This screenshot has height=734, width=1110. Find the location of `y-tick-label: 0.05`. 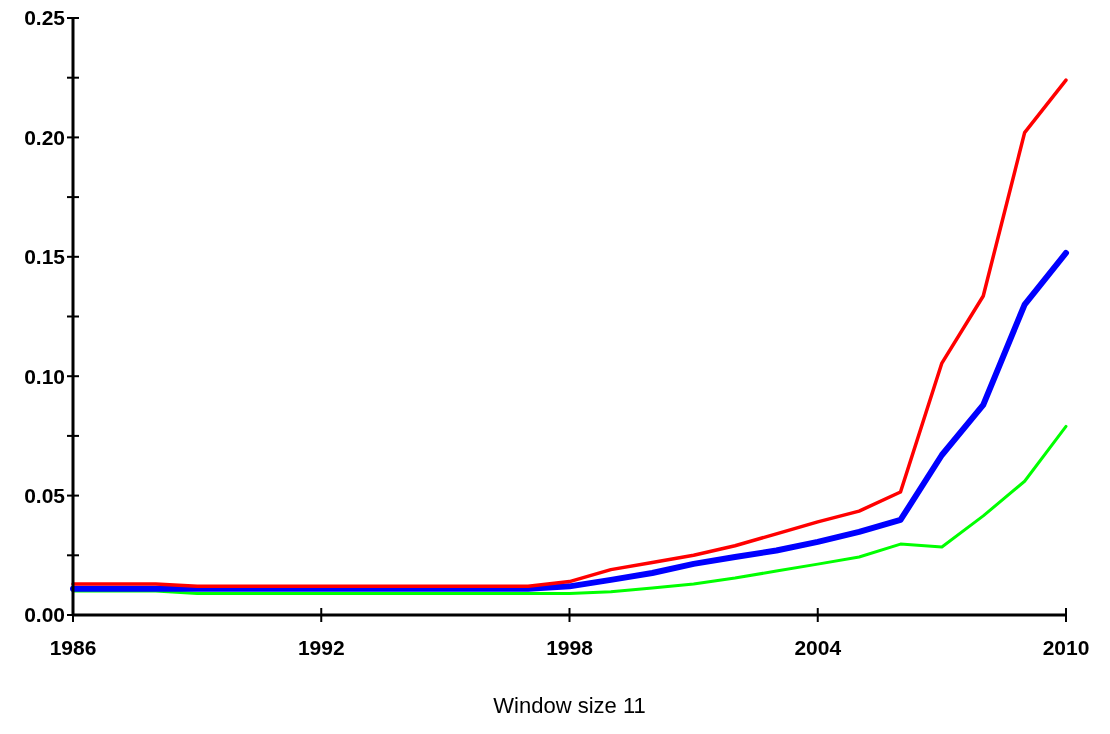

y-tick-label: 0.05 is located at coordinates (45, 495).